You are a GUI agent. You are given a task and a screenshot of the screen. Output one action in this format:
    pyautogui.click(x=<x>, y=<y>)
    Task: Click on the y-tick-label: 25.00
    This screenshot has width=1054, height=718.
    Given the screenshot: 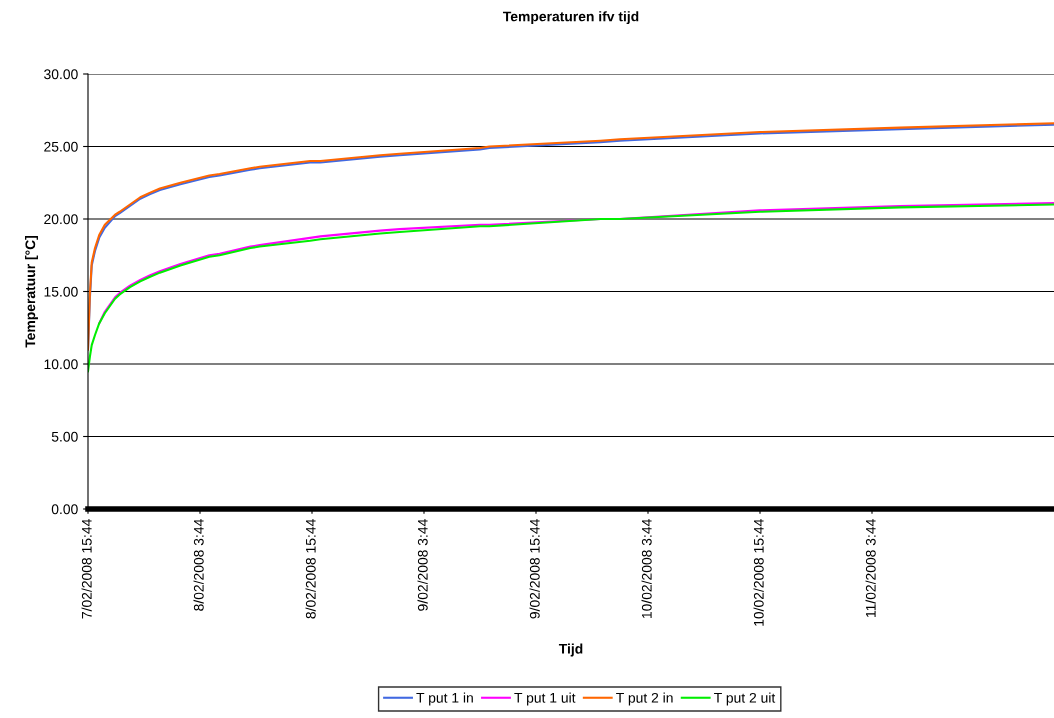 What is the action you would take?
    pyautogui.click(x=61, y=146)
    